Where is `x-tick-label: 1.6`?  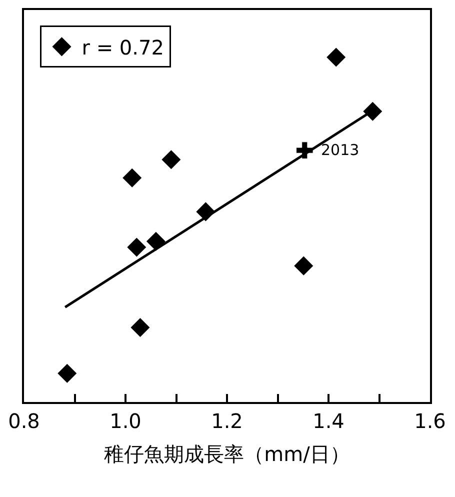 x-tick-label: 1.6 is located at coordinates (430, 421).